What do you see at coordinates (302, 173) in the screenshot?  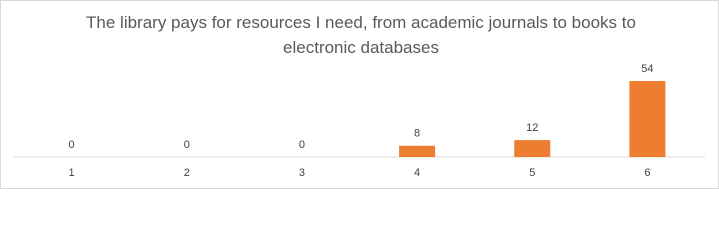 I see `x-tick-label: 3` at bounding box center [302, 173].